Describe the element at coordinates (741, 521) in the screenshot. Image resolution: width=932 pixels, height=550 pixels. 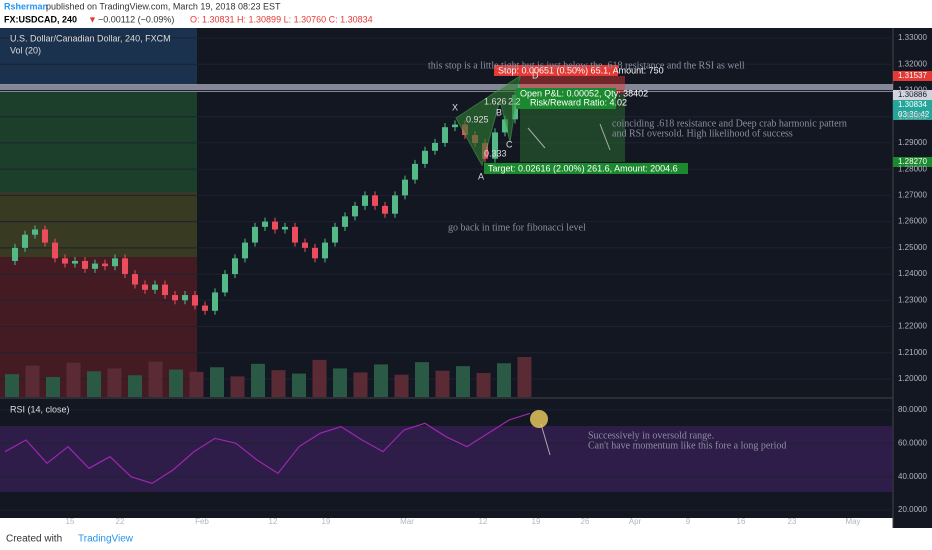
I see `time-label: 16` at that location.